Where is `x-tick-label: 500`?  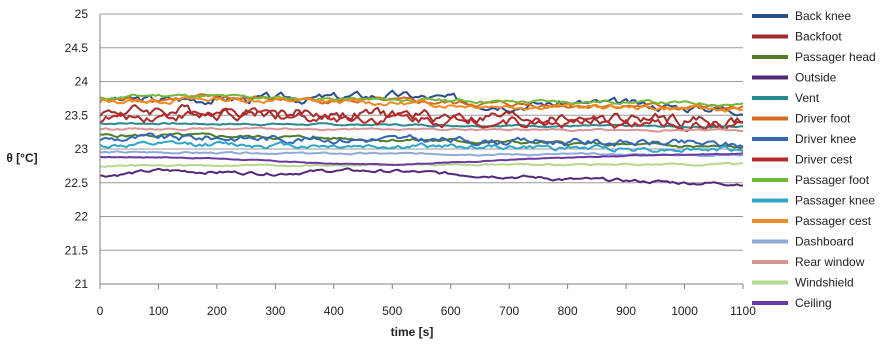 x-tick-label: 500 is located at coordinates (392, 311).